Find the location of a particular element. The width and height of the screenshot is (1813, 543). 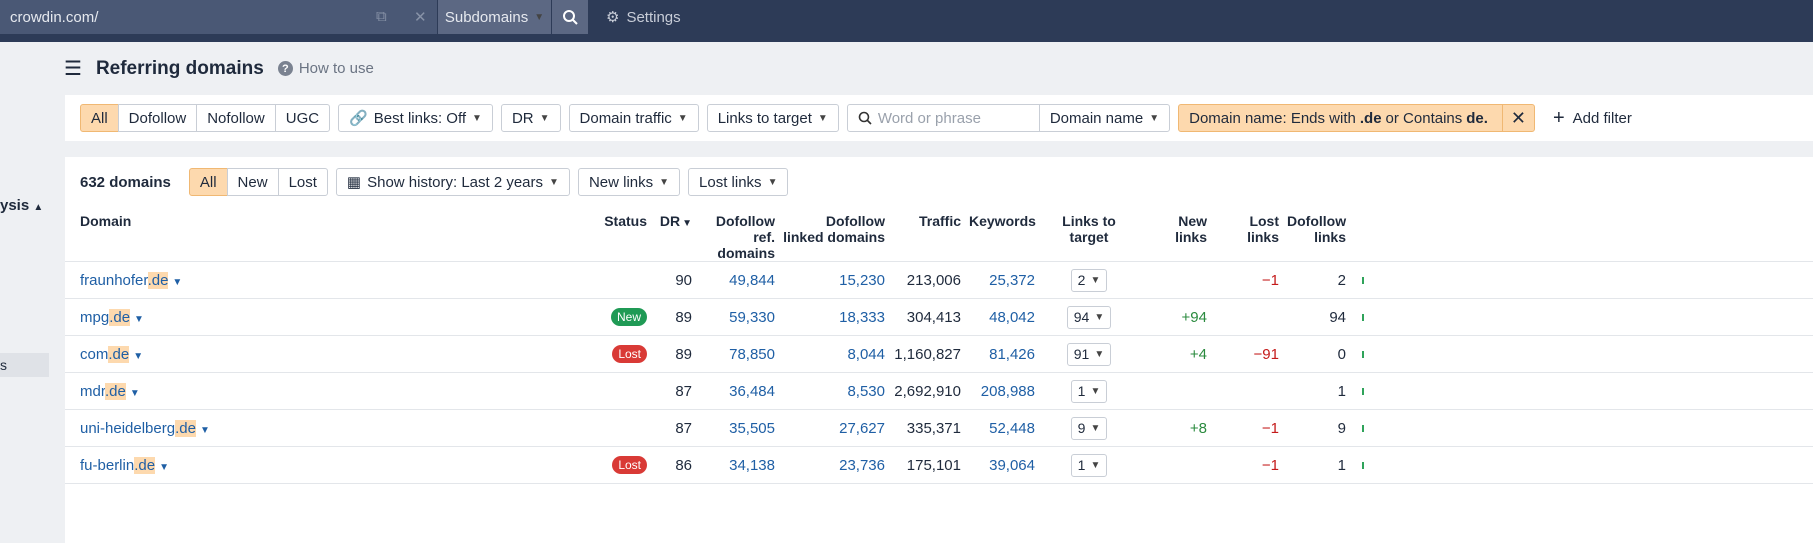

link-type-tab: UGC is located at coordinates (302, 118).